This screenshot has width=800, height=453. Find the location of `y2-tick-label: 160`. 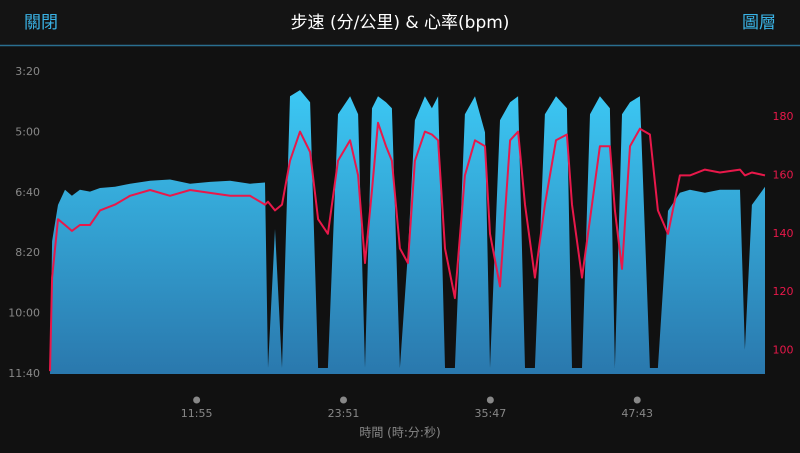

y2-tick-label: 160 is located at coordinates (783, 174).